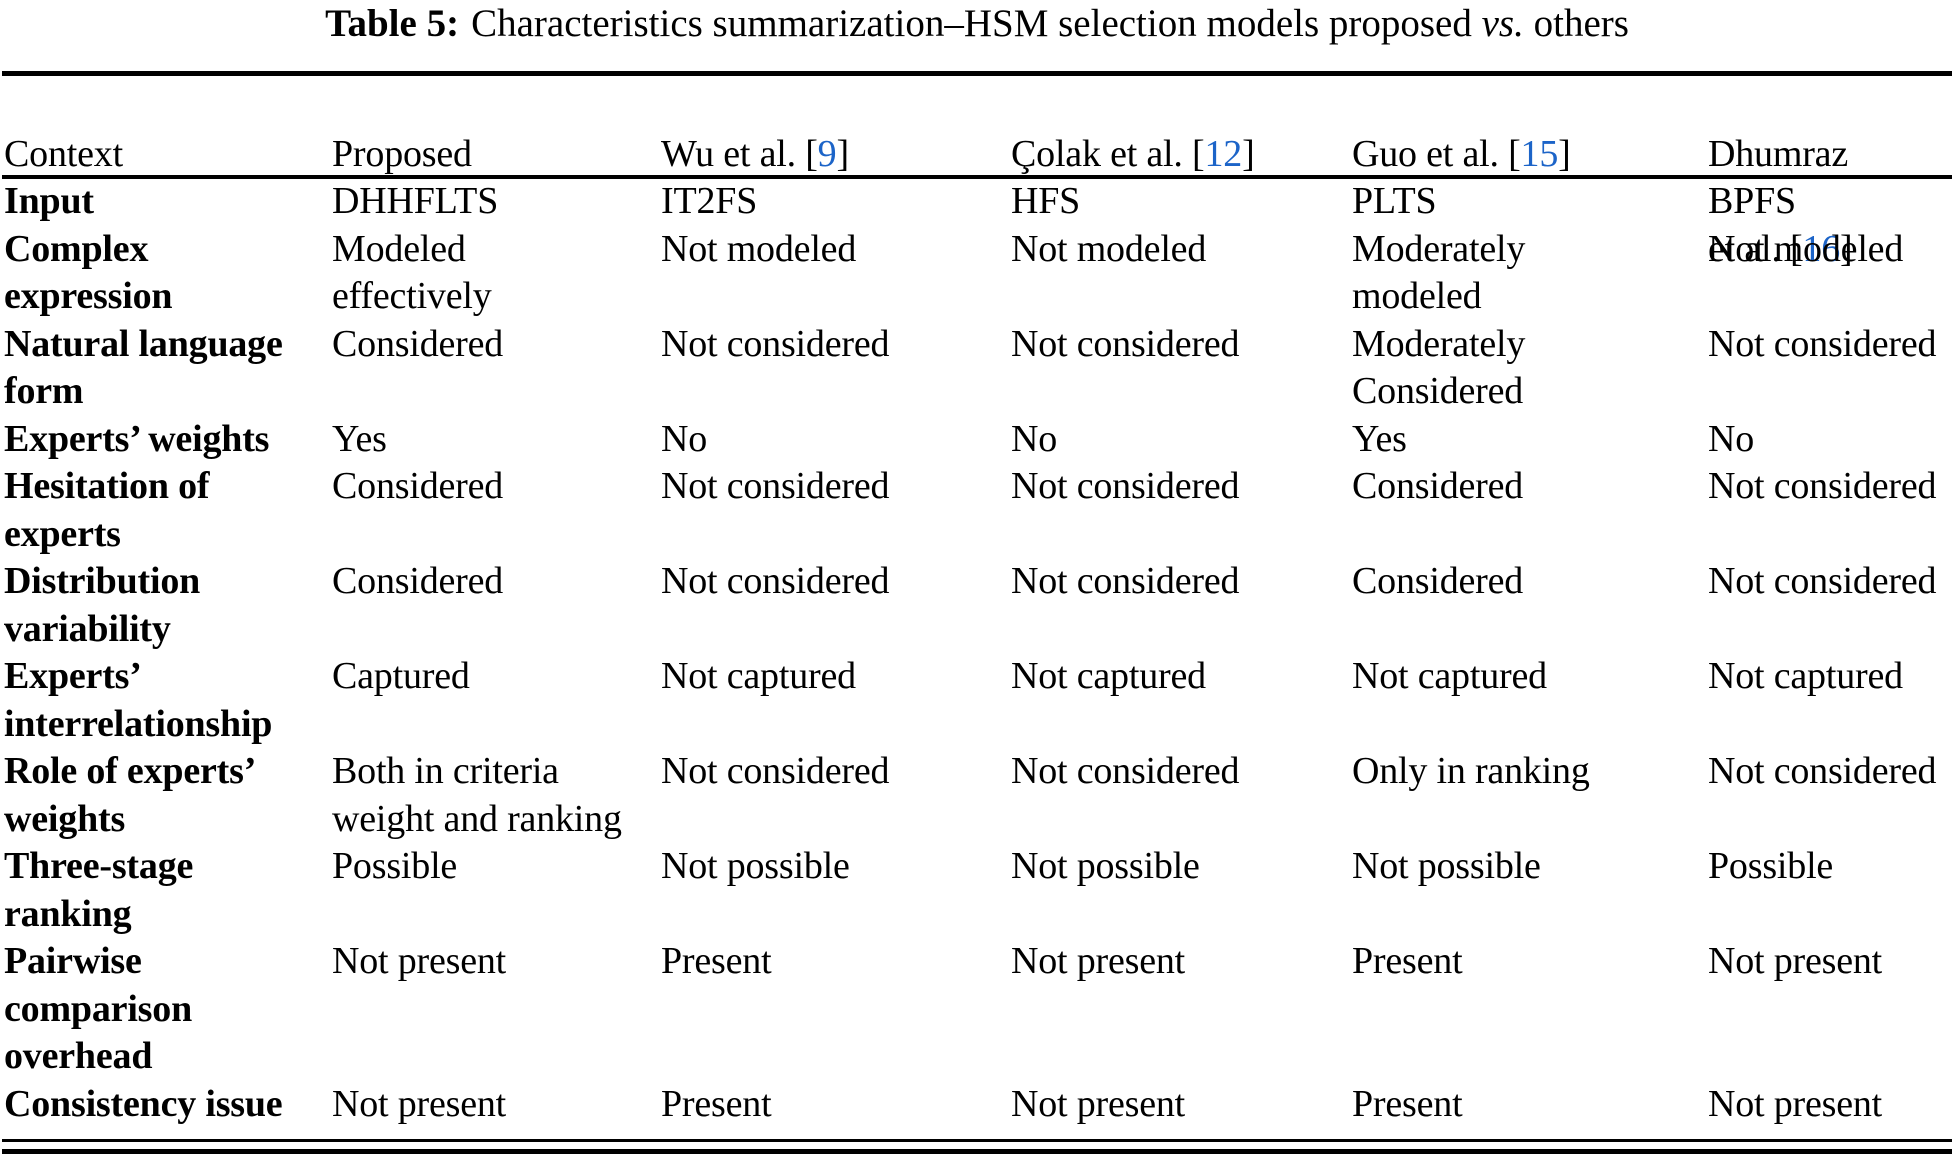 This screenshot has width=1954, height=1154. What do you see at coordinates (1436, 153) in the screenshot?
I see `column-header-label: Guo et al. [` at bounding box center [1436, 153].